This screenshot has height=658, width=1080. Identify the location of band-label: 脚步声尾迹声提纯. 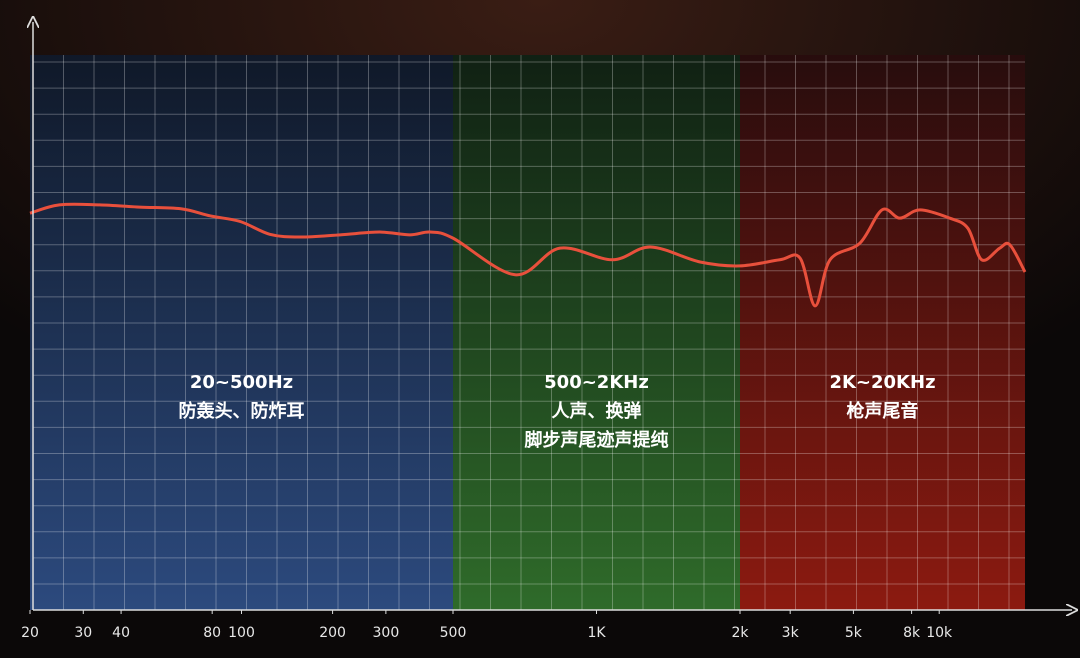
(597, 440).